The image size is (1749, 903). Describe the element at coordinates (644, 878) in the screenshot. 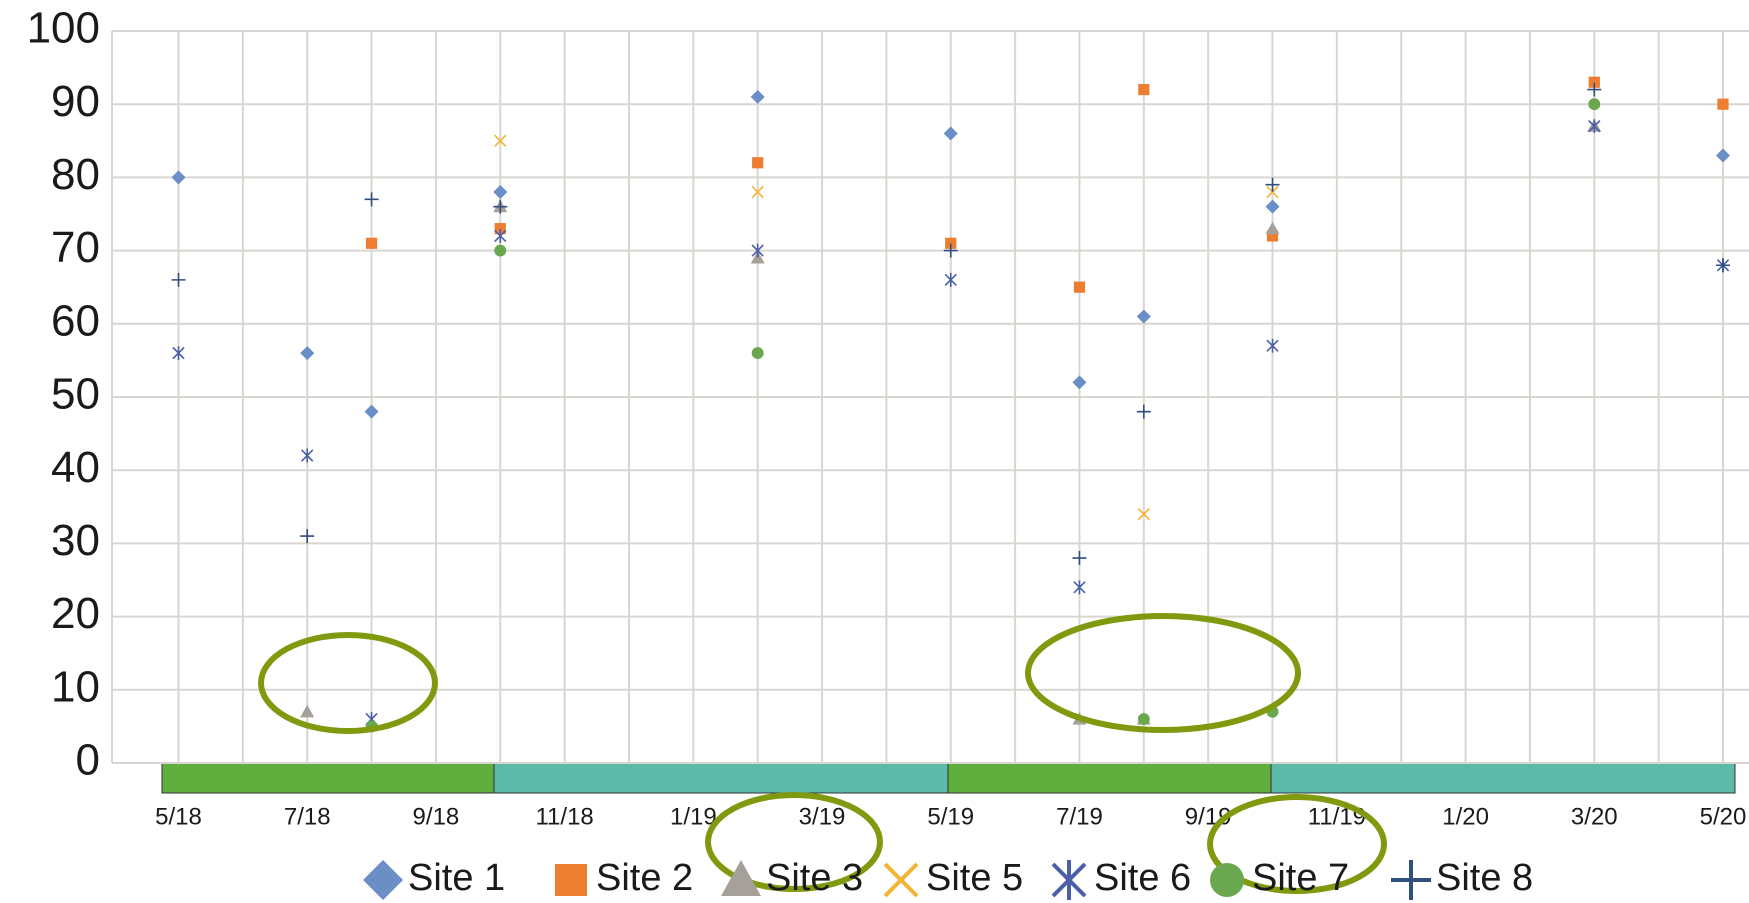

I see `legend-label: Site 2` at that location.